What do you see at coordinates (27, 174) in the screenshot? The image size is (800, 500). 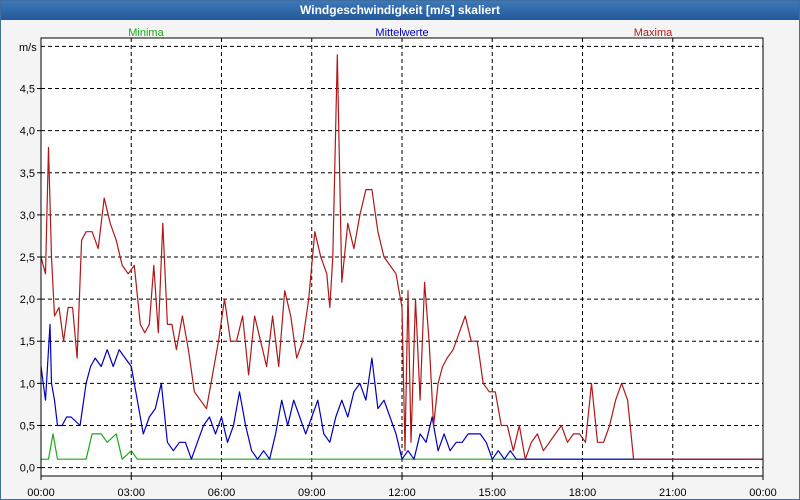 I see `y-tick-label: 3,5` at bounding box center [27, 174].